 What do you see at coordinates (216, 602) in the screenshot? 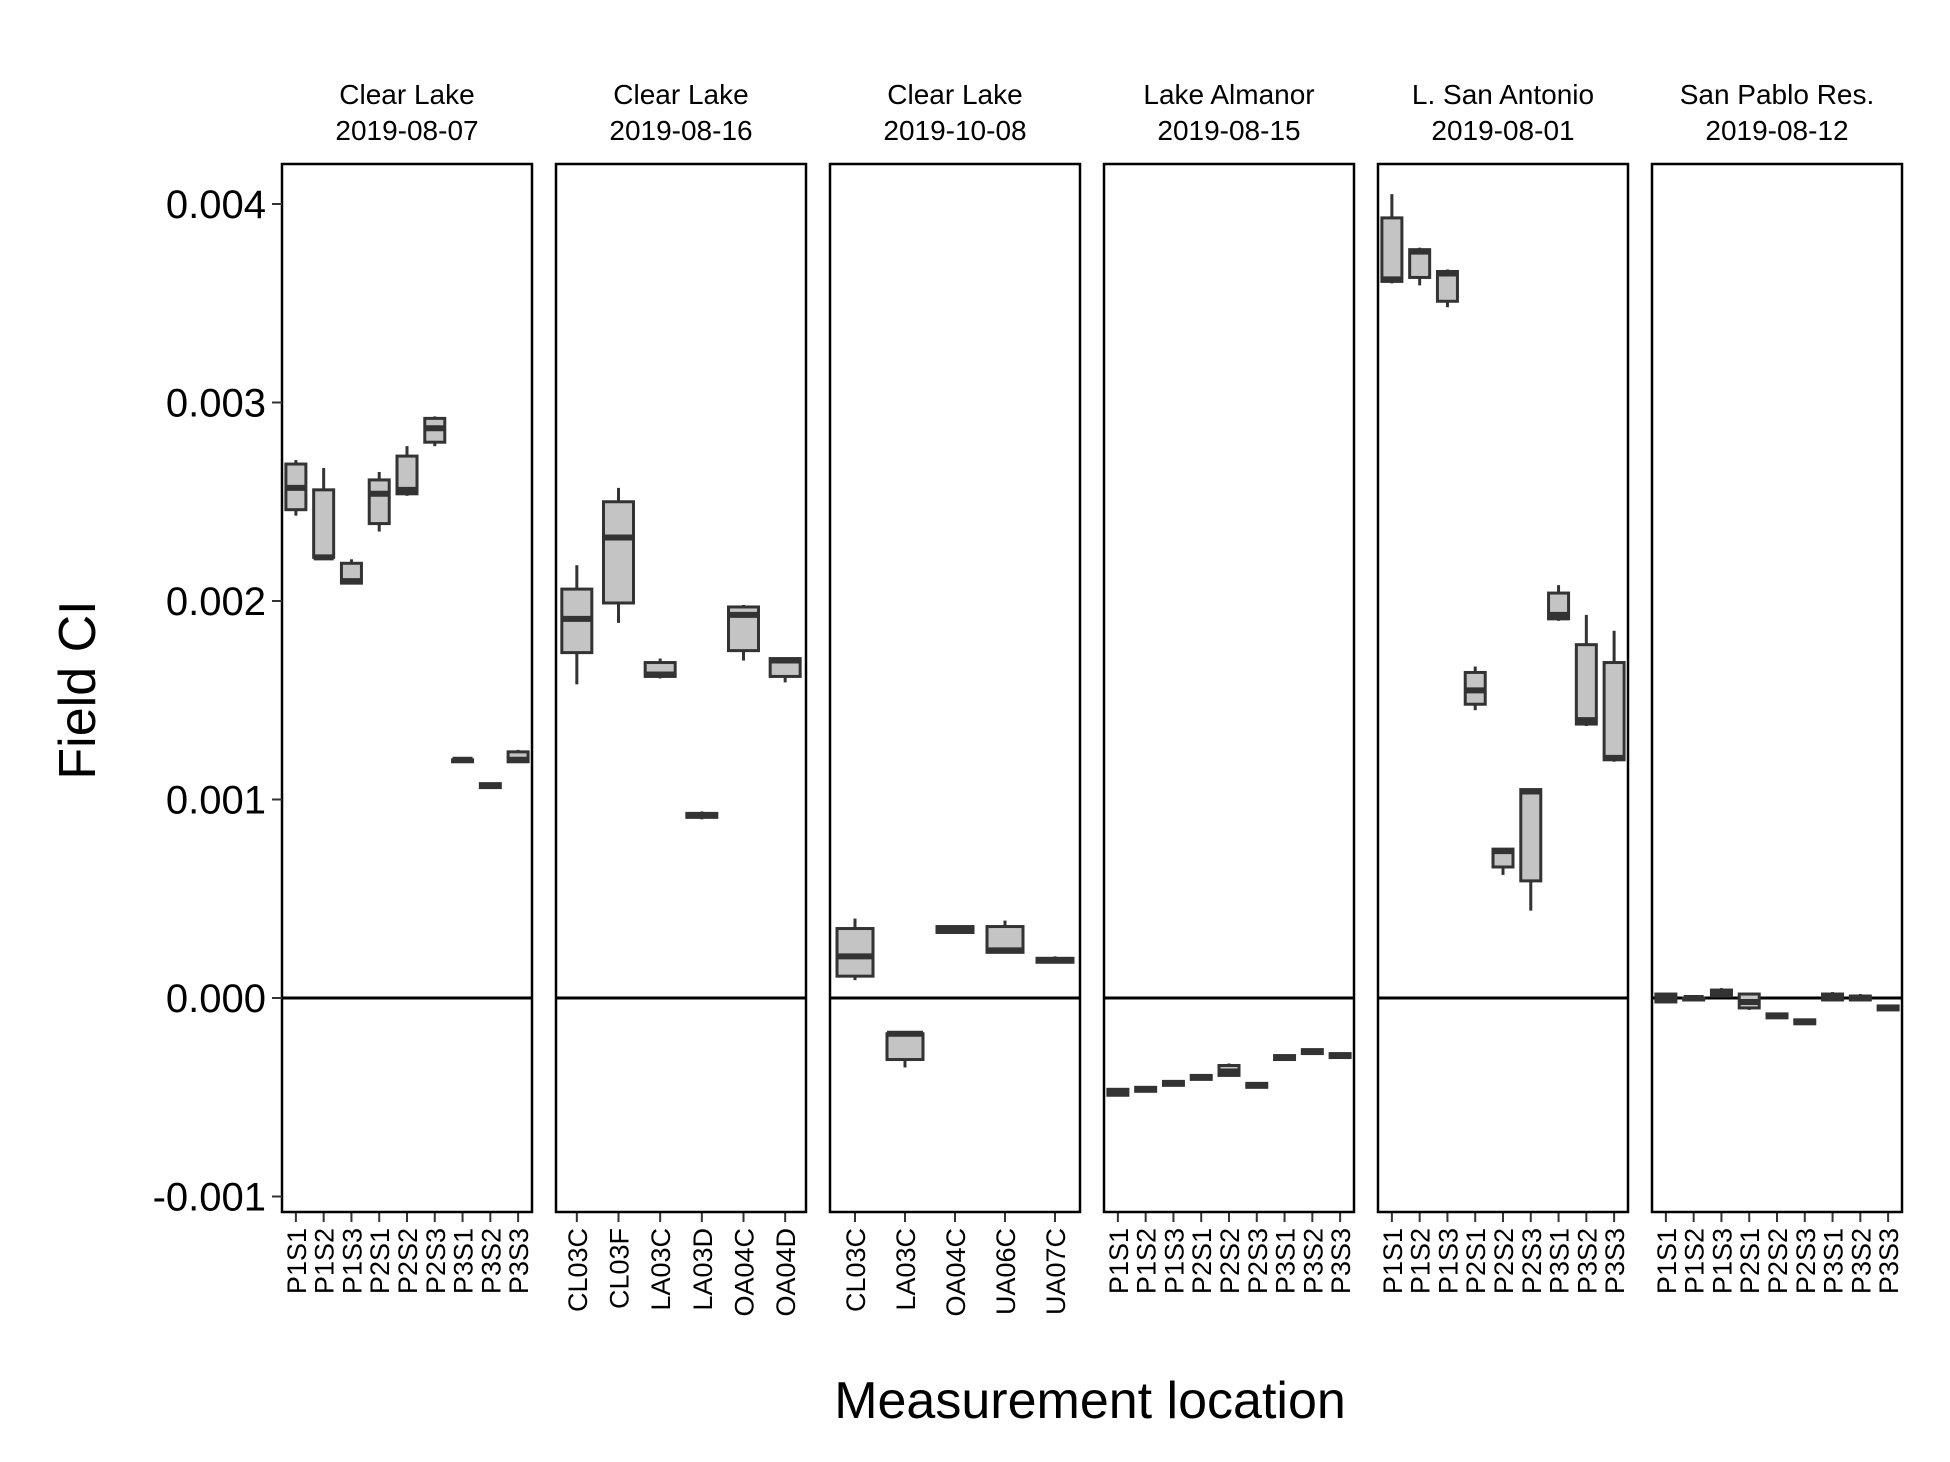
I see `y-tick-label: 0.002` at bounding box center [216, 602].